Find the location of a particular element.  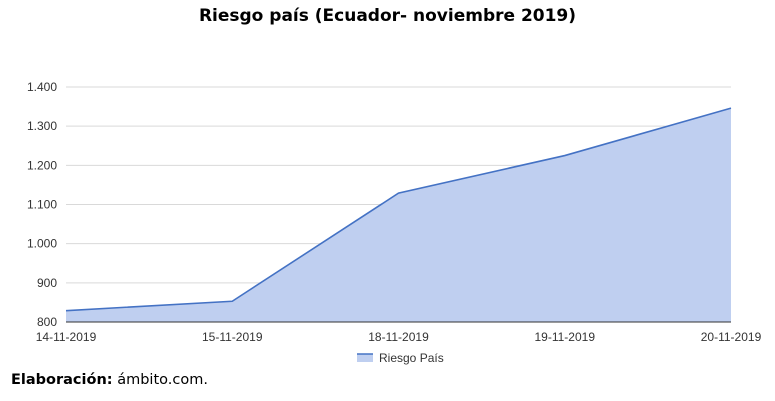

y-tick-label: 1.000 is located at coordinates (42, 244).